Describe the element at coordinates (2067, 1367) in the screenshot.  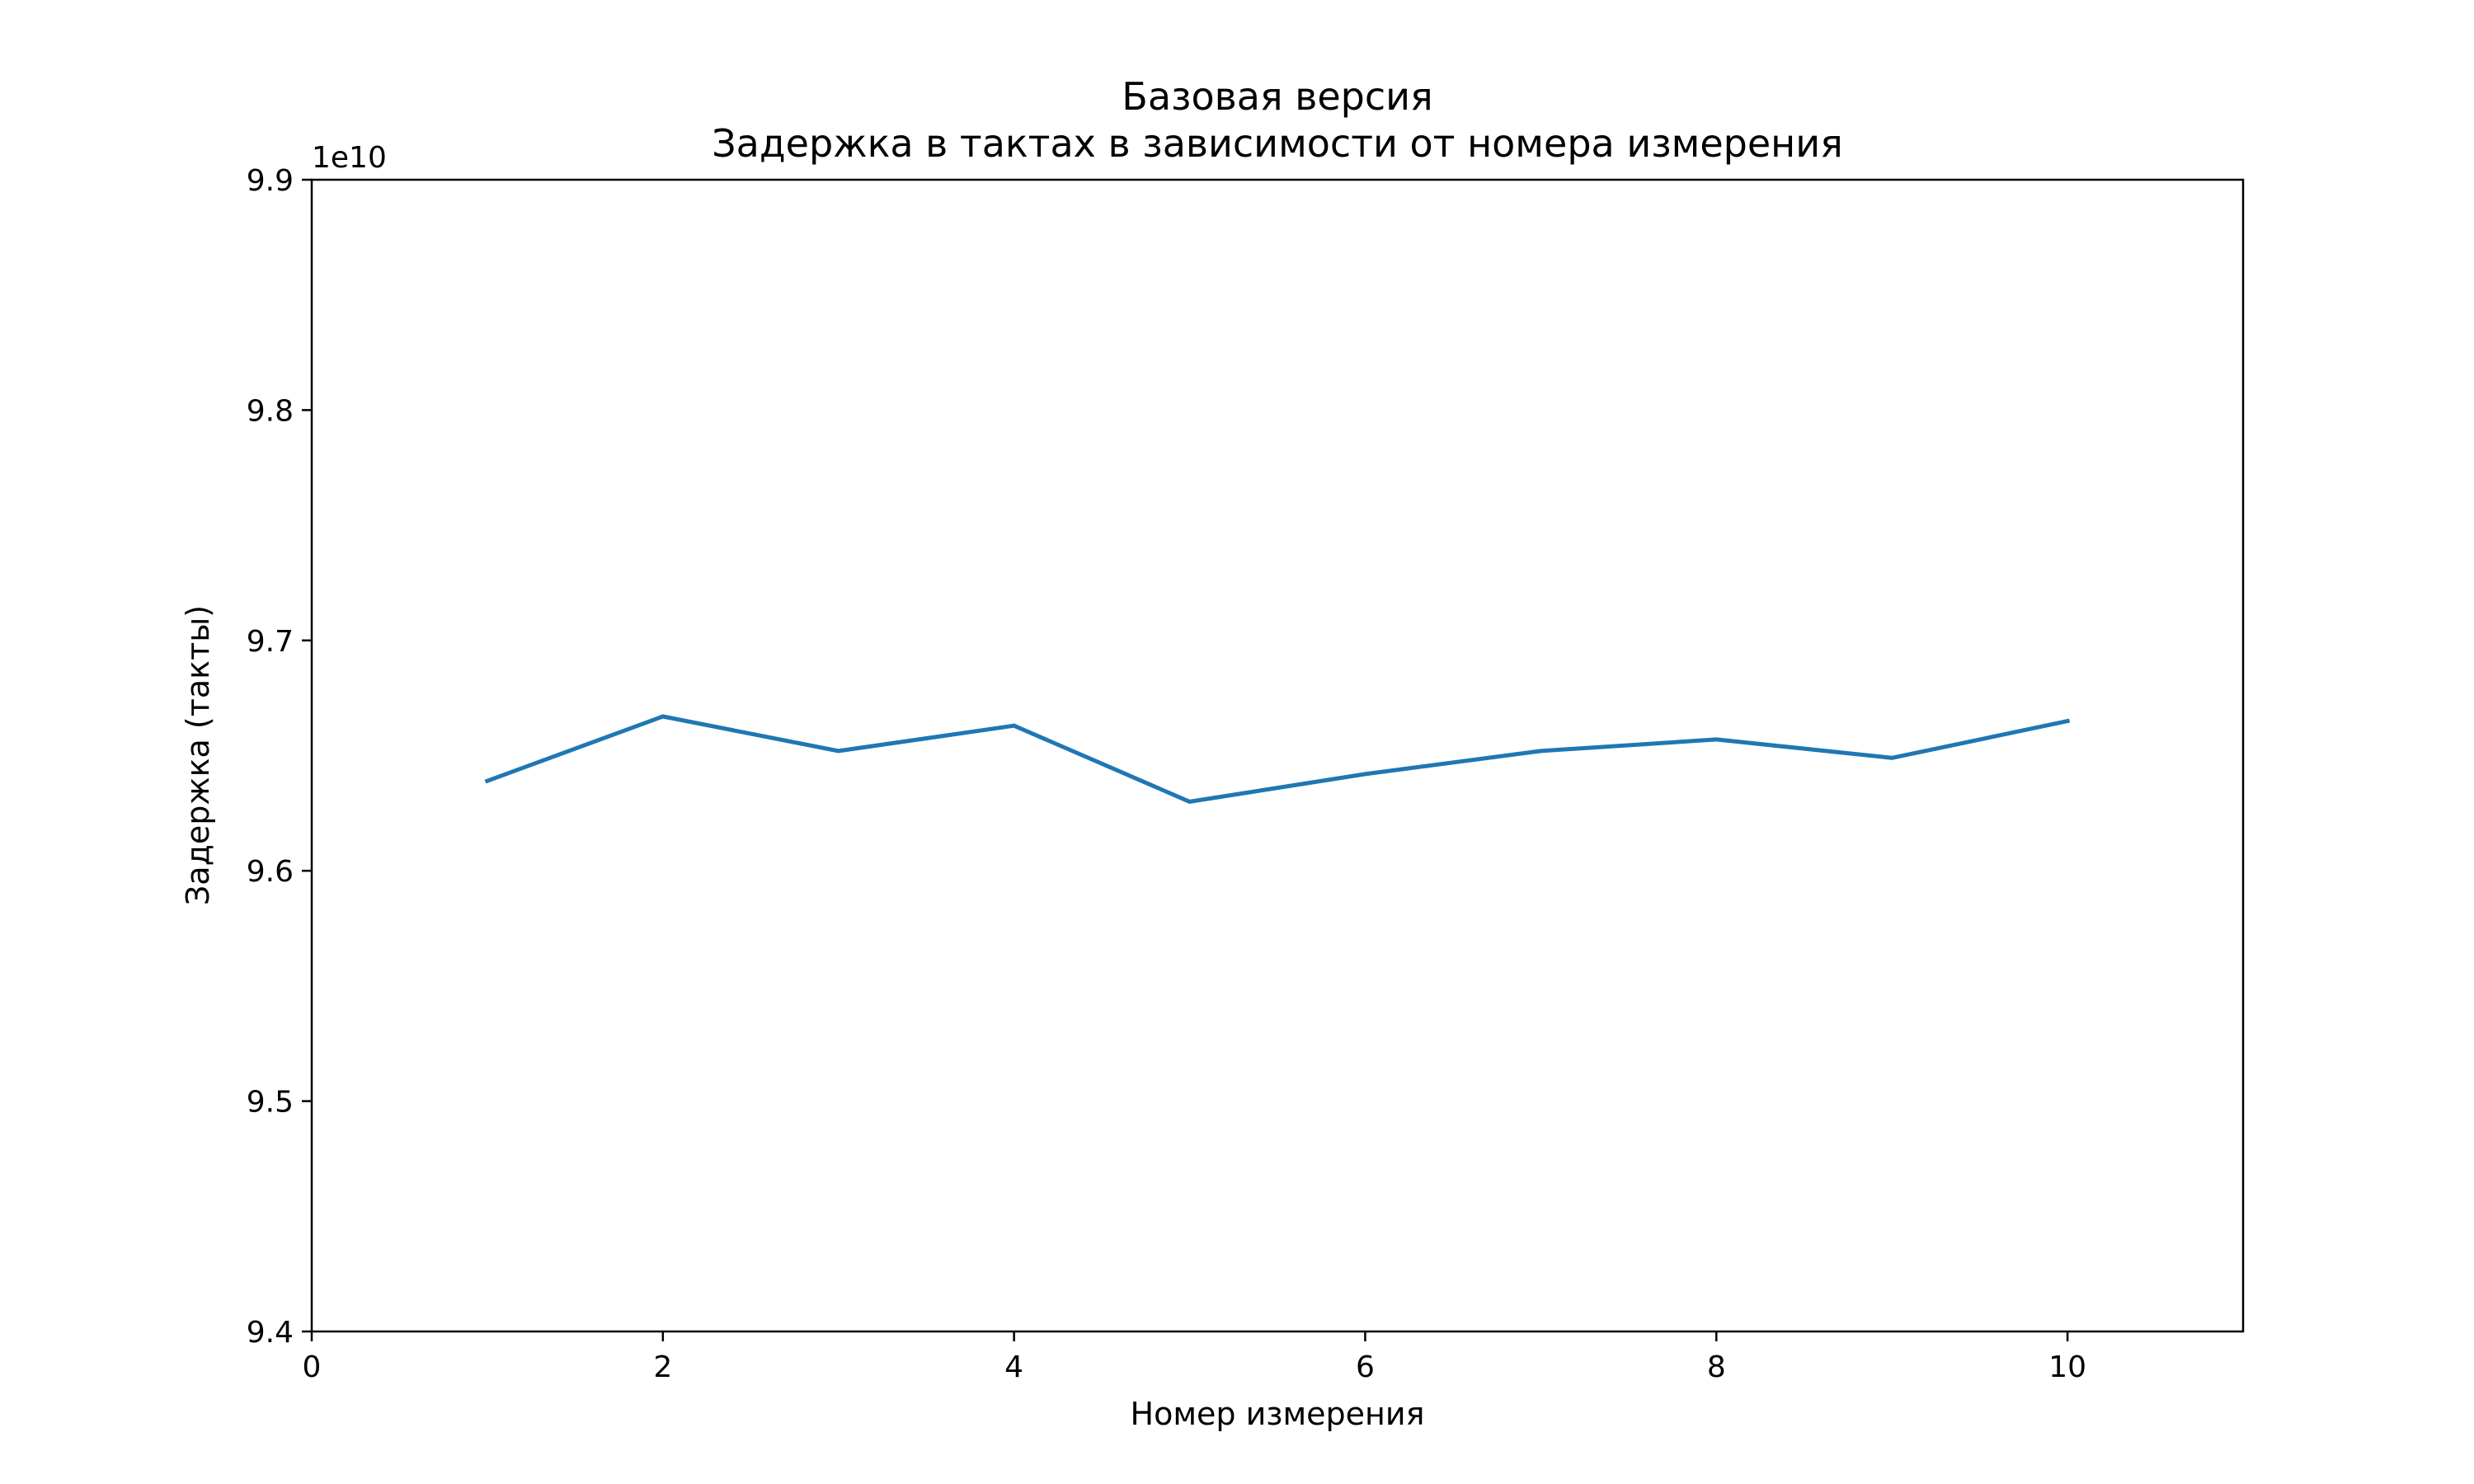
I see `x-tick-label: 10` at that location.